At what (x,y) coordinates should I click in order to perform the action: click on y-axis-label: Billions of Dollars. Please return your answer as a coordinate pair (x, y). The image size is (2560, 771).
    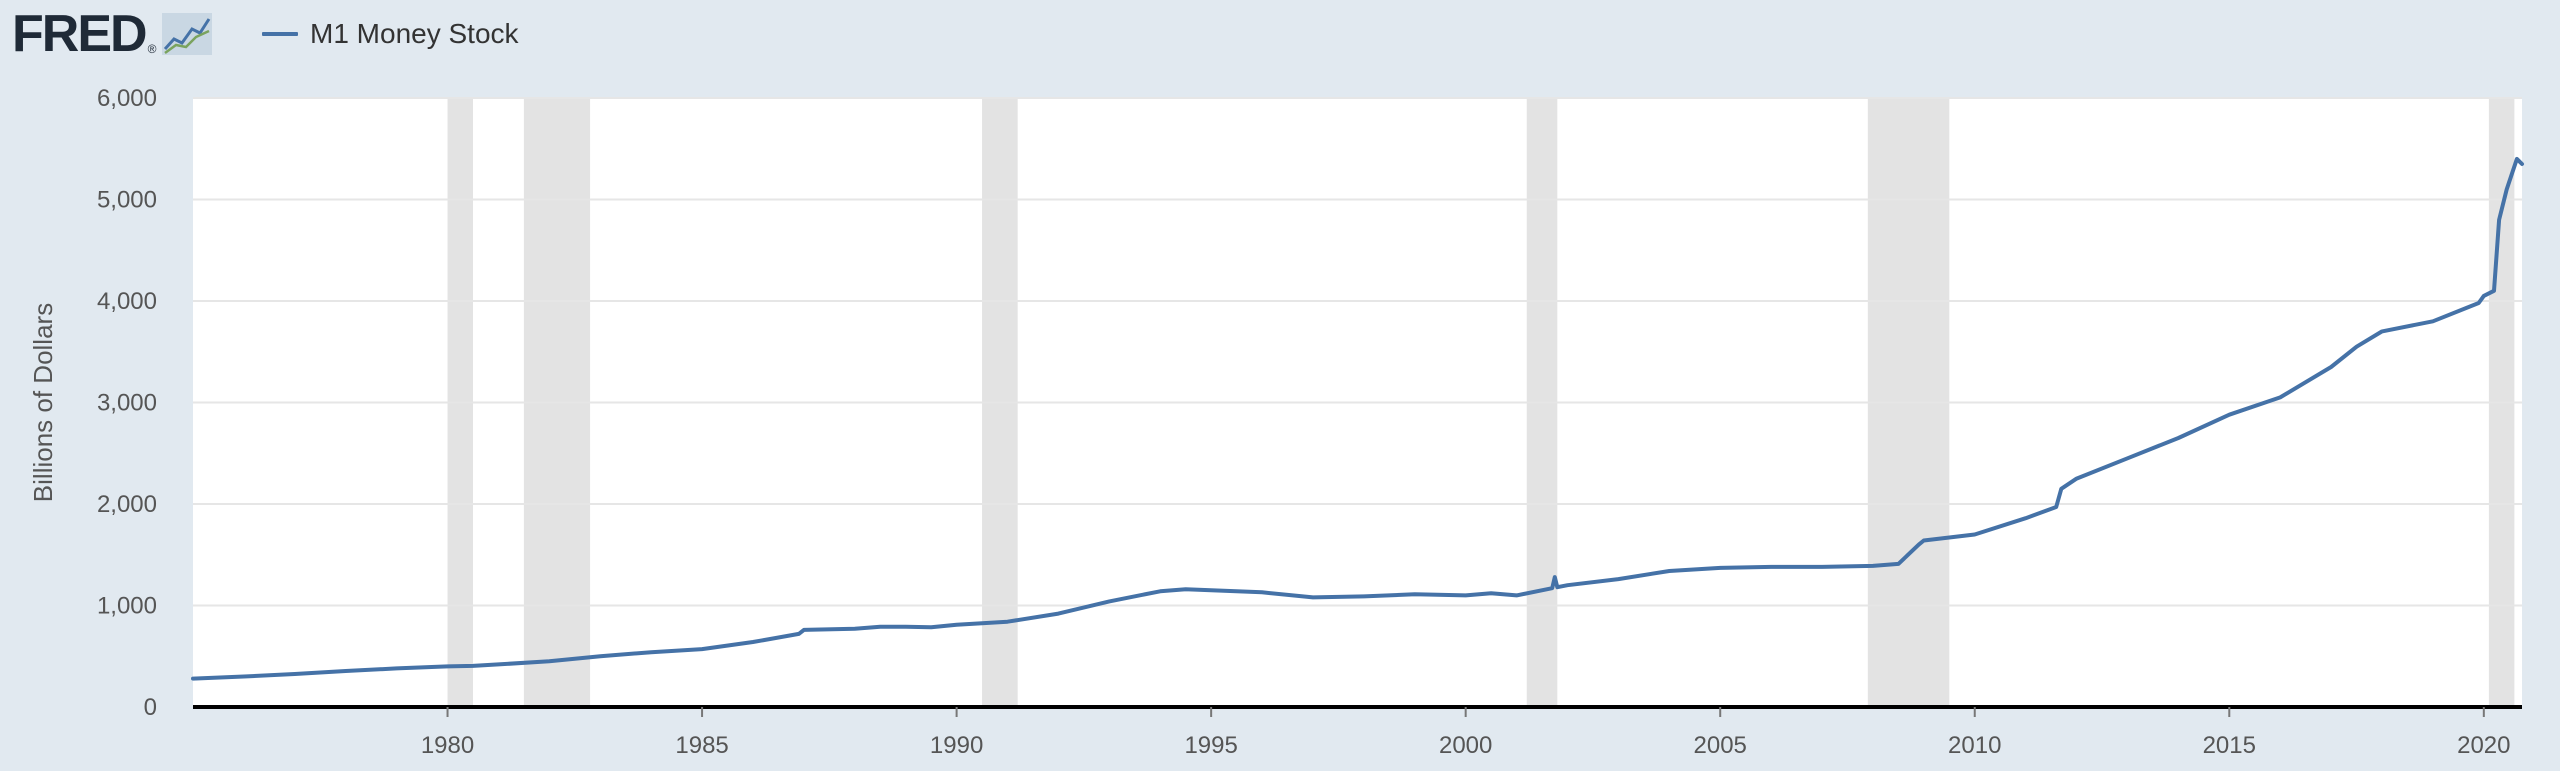
    Looking at the image, I should click on (43, 402).